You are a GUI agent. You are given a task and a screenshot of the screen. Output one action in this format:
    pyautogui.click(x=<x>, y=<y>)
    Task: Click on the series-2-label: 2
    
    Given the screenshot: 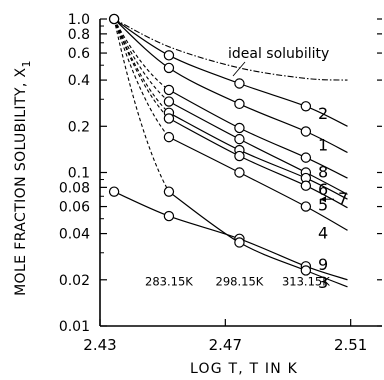 What is the action you would take?
    pyautogui.click(x=323, y=113)
    